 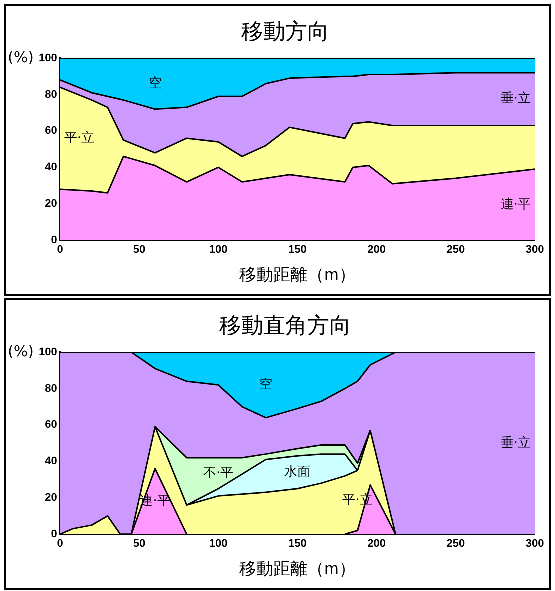 I want to click on series-label: 連·平, so click(x=516, y=204).